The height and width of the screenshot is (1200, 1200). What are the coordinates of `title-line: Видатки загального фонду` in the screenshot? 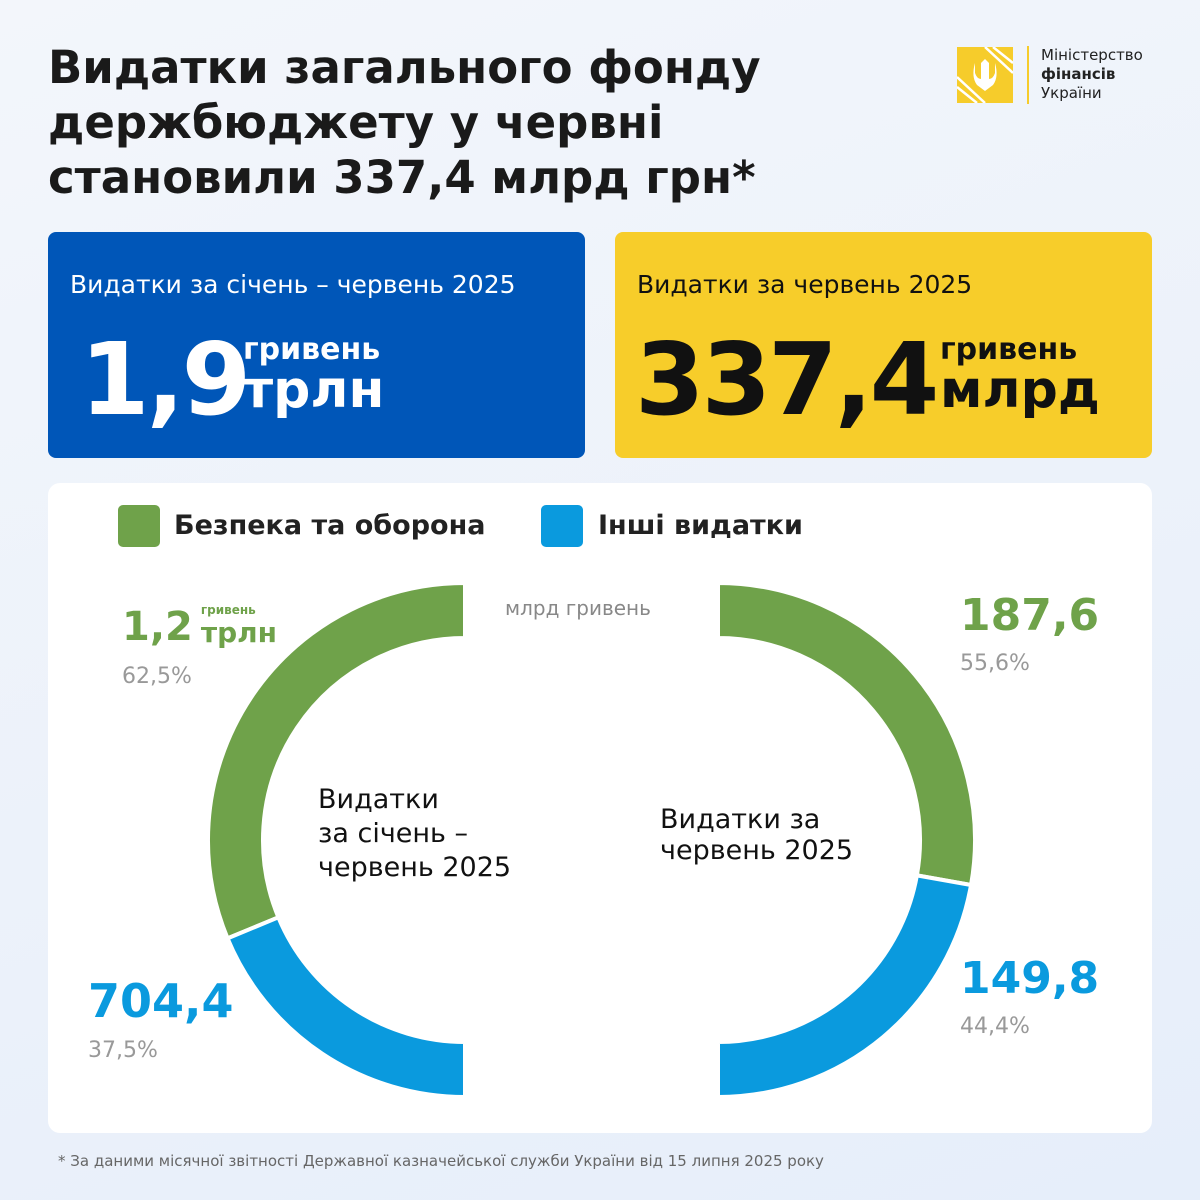 It's located at (404, 67).